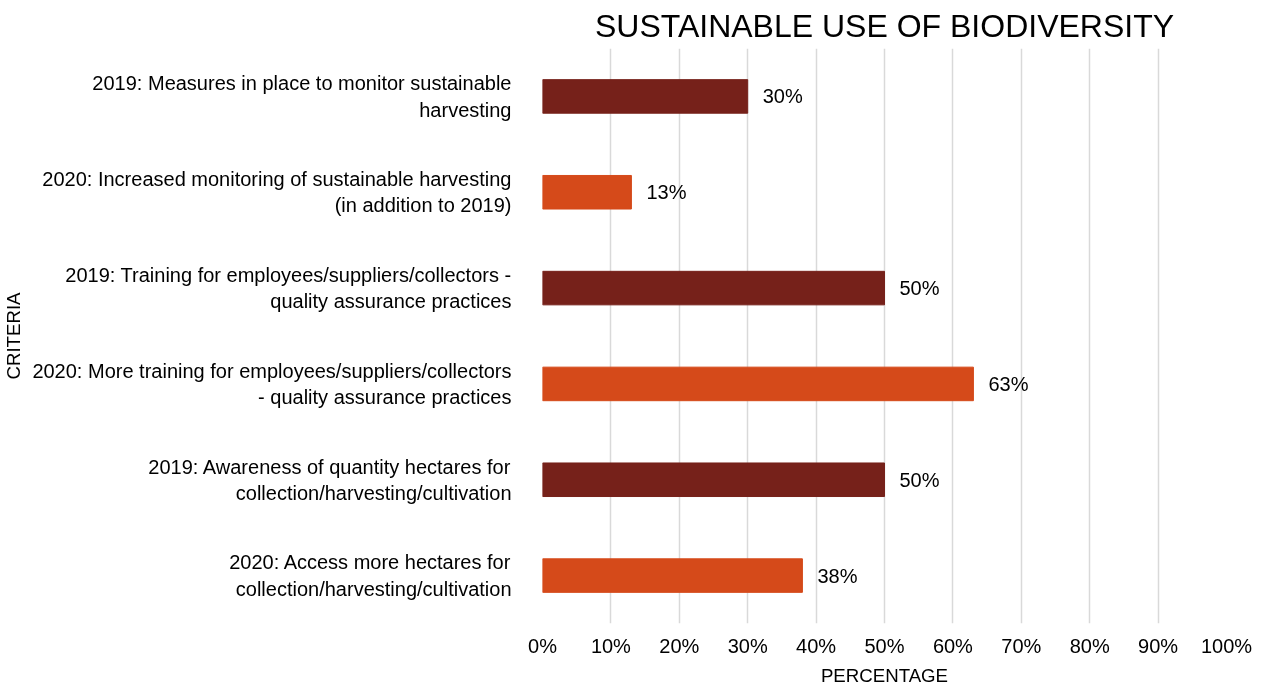  What do you see at coordinates (666, 192) in the screenshot?
I see `data-label: 13%` at bounding box center [666, 192].